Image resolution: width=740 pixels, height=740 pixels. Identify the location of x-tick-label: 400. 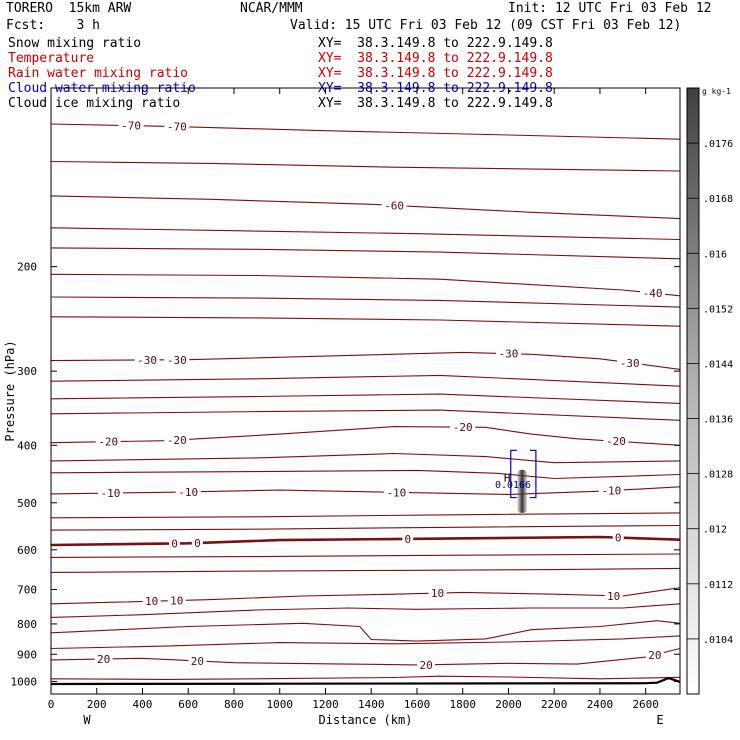
(143, 704).